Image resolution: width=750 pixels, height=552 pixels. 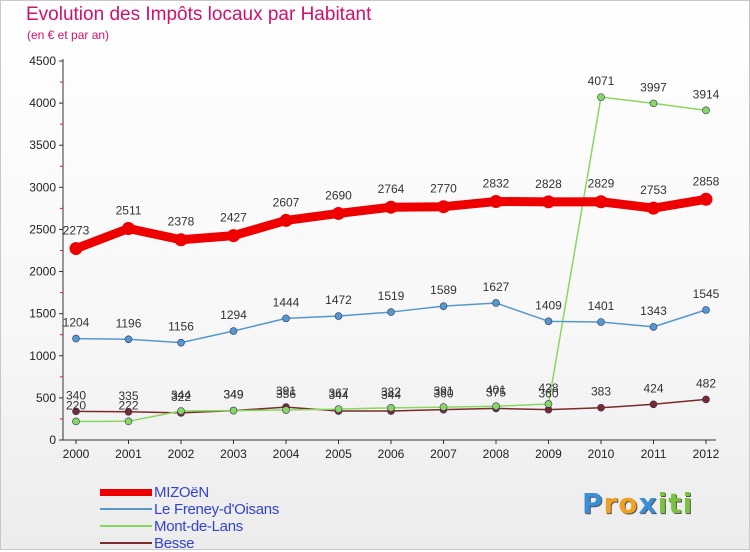 What do you see at coordinates (181, 492) in the screenshot?
I see `legend-label: MIZOëN` at bounding box center [181, 492].